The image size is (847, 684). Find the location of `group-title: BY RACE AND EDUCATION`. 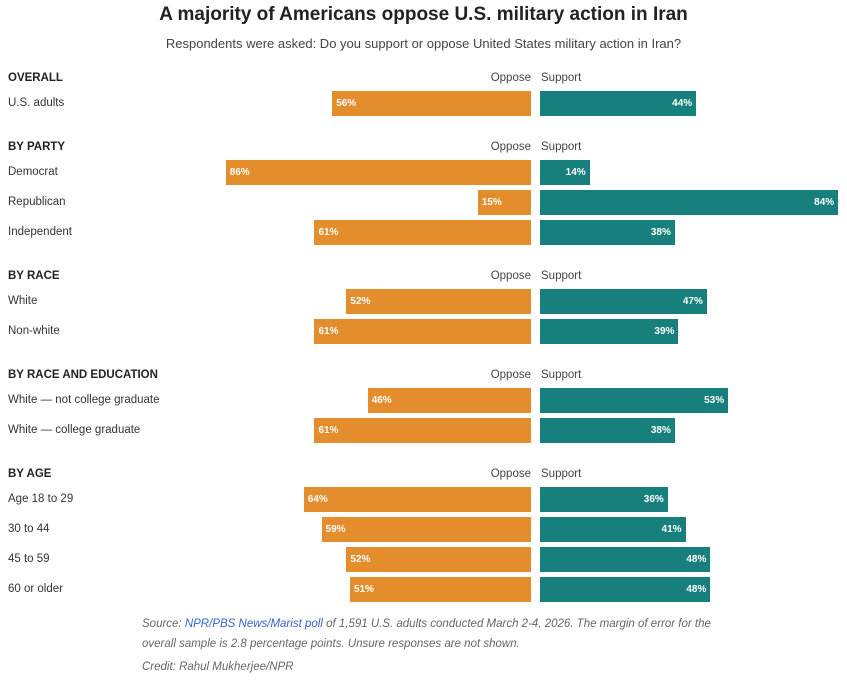

group-title: BY RACE AND EDUCATION is located at coordinates (83, 375).